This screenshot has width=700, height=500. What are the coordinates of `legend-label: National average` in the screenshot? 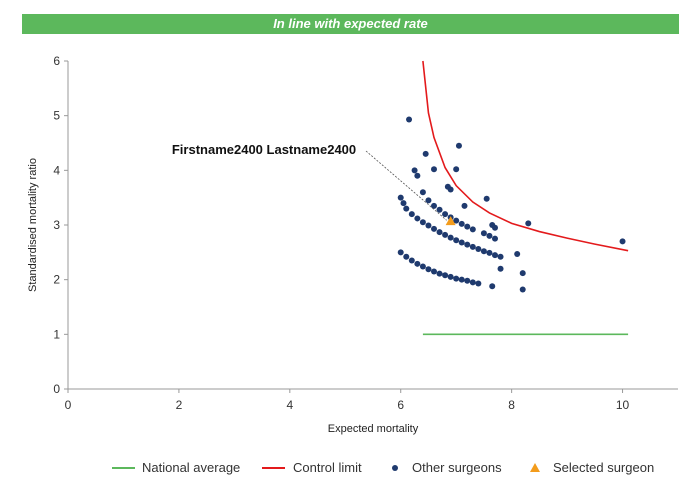 It's located at (191, 467).